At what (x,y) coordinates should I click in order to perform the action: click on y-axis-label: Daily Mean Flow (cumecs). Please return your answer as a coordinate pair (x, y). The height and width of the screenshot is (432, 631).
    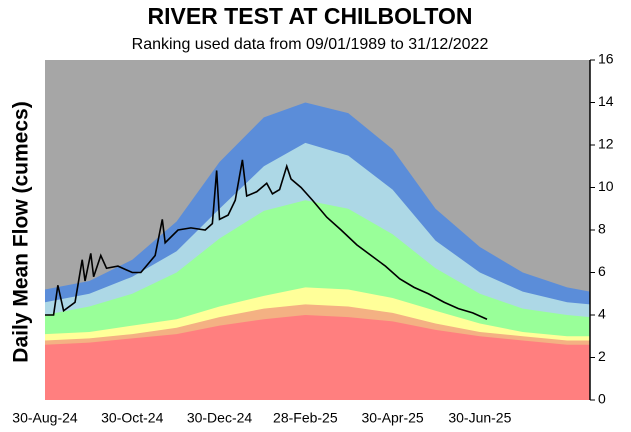
    Looking at the image, I should click on (21, 231).